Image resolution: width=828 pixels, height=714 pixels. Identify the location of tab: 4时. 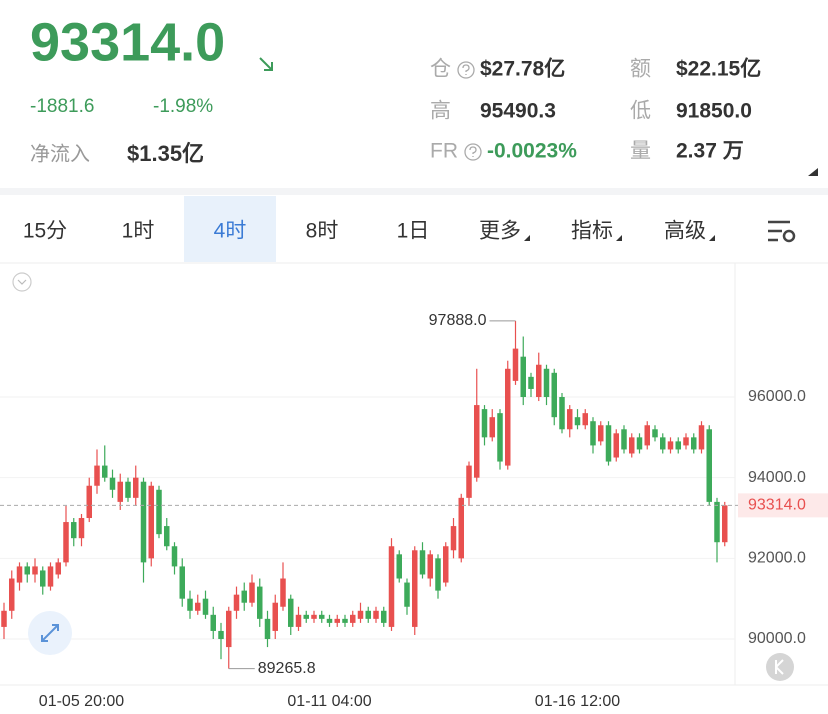
(230, 231).